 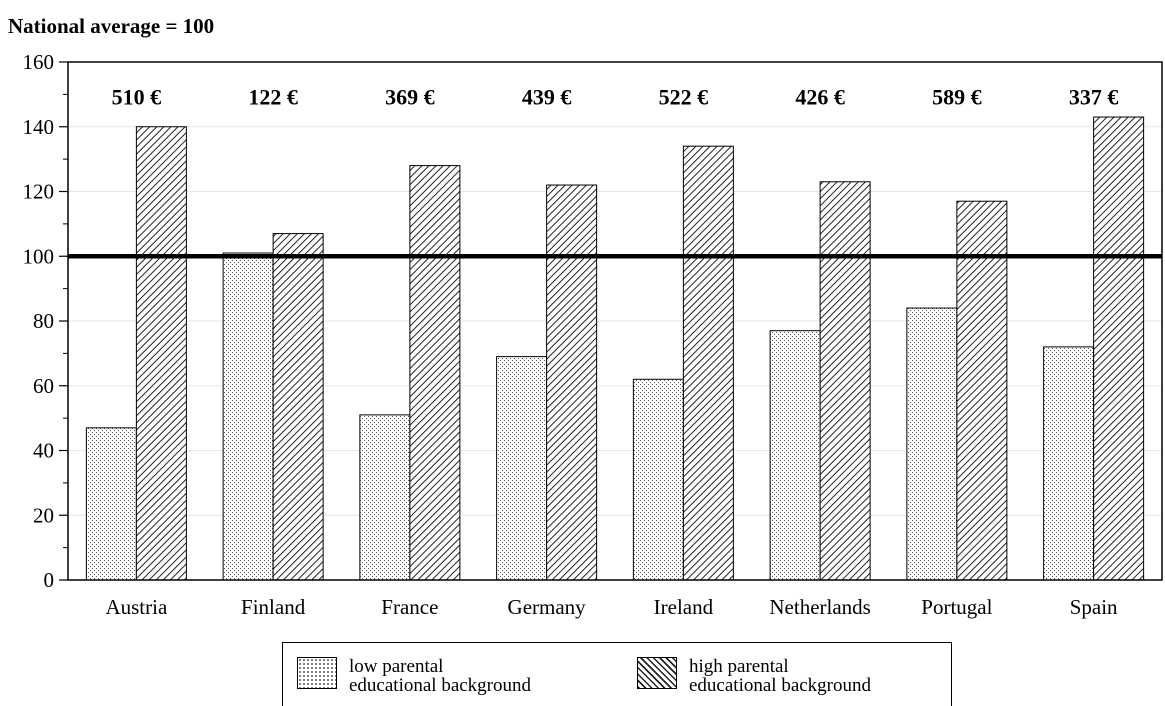 I want to click on legend-item-high: high parental educational background, so click(x=754, y=676).